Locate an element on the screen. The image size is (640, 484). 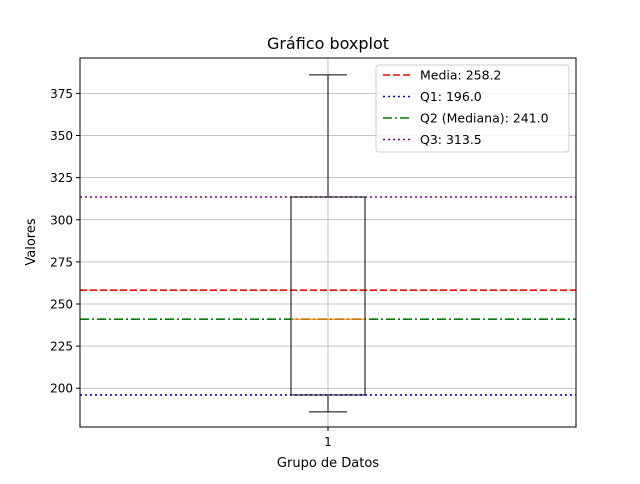
y-tick-label: 225 is located at coordinates (61, 347).